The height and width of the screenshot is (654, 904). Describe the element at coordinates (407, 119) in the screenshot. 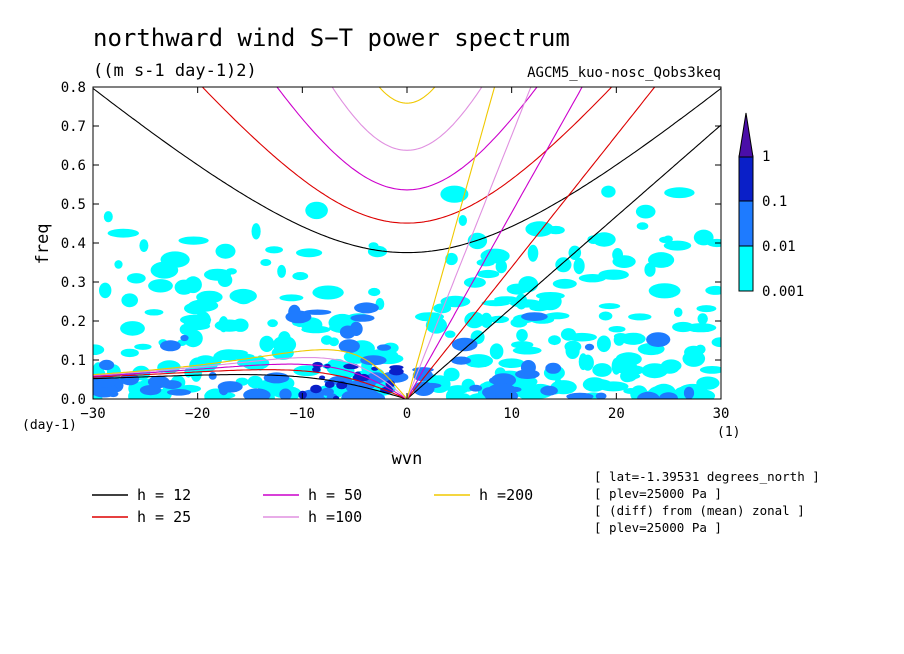

I see `curve-inertia-gravity-h100` at that location.